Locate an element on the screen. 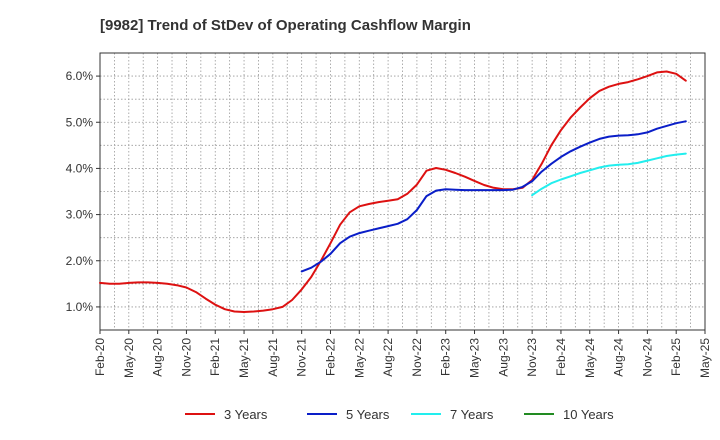 This screenshot has width=720, height=440. legend-label-3-years: 3 Years is located at coordinates (246, 414).